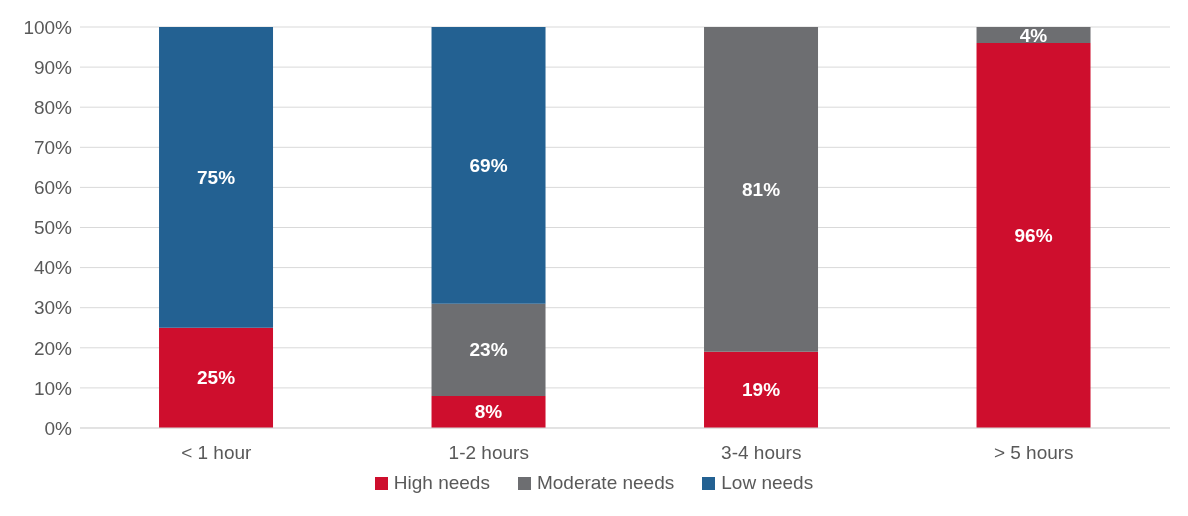 The height and width of the screenshot is (516, 1188). I want to click on legend-label: Moderate needs, so click(605, 483).